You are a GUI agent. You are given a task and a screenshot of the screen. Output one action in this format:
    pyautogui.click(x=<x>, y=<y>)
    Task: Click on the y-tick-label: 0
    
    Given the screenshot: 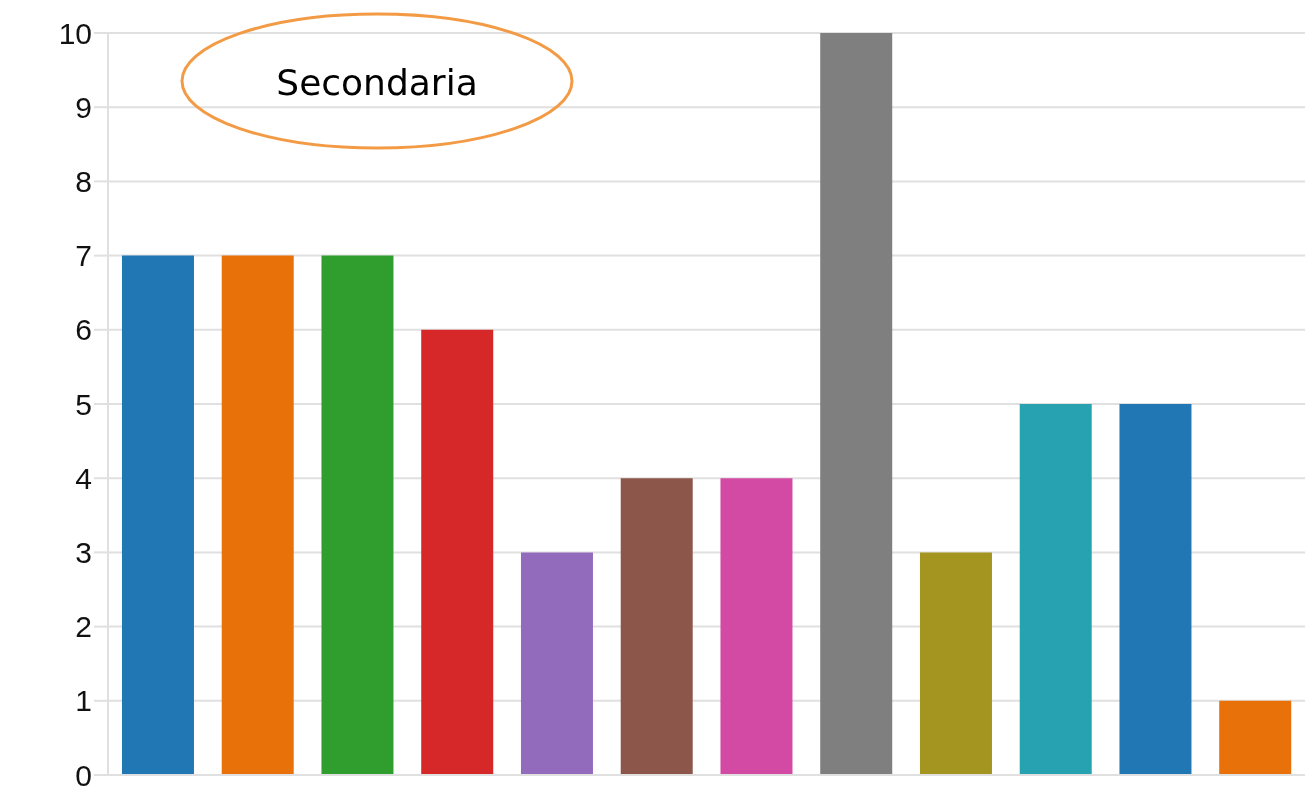 What is the action you would take?
    pyautogui.click(x=83, y=773)
    